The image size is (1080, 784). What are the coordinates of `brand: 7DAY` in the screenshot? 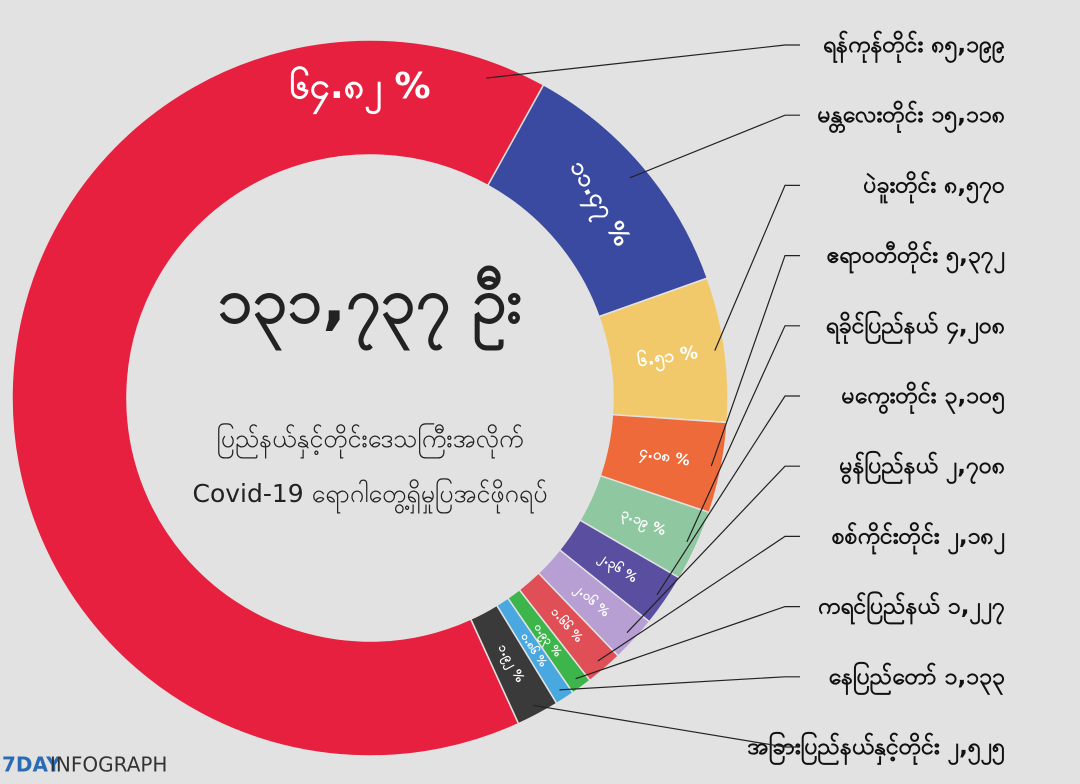 It's located at (31, 765).